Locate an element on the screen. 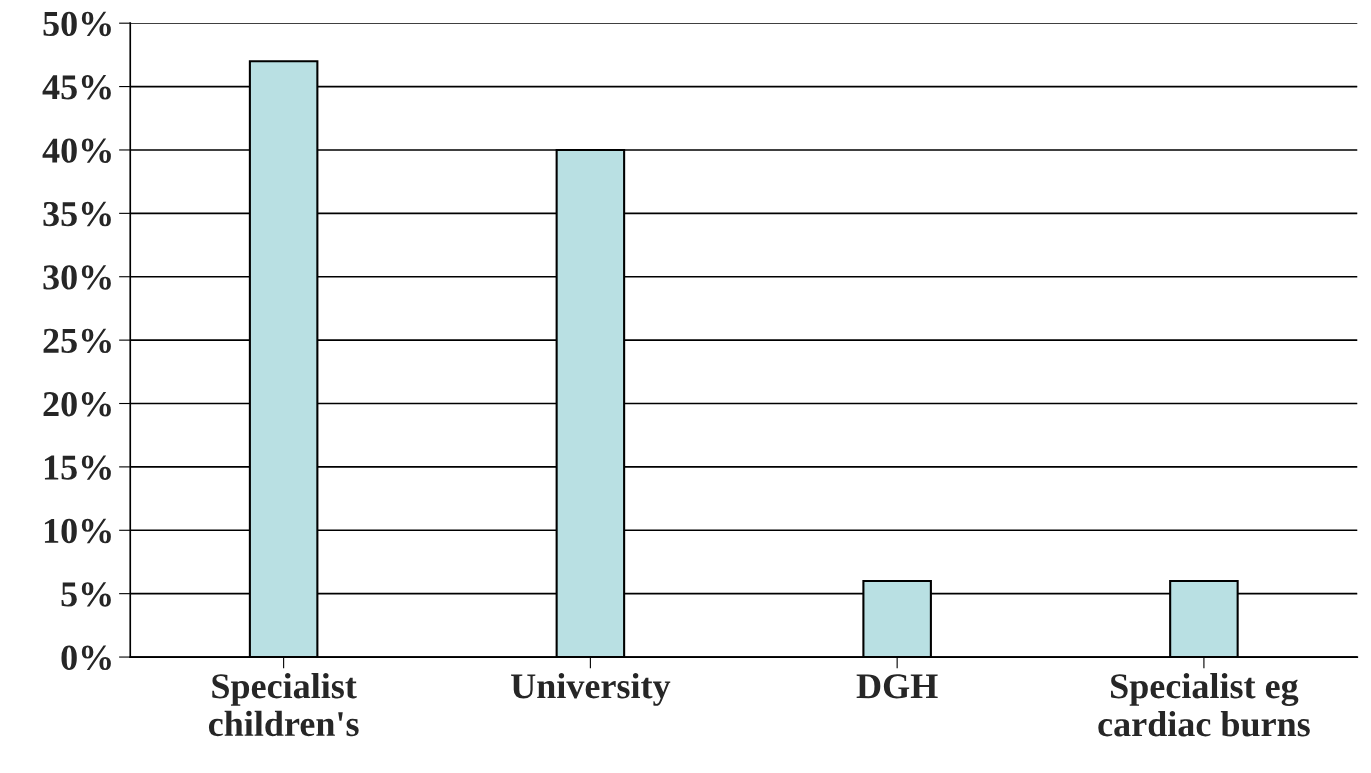 The height and width of the screenshot is (773, 1371). x-tick-label: Specialist children's is located at coordinates (283, 705).